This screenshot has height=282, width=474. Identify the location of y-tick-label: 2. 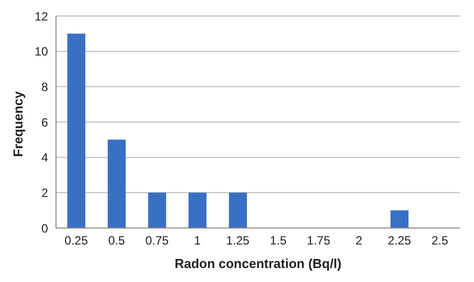
(44, 193).